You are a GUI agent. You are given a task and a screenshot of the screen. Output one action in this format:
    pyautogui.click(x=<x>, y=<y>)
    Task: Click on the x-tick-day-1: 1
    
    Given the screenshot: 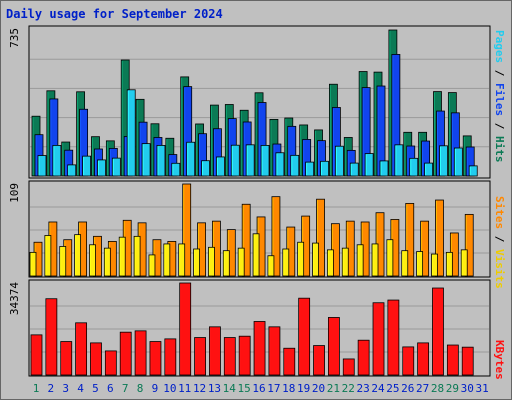 What is the action you would take?
    pyautogui.click(x=36, y=388)
    